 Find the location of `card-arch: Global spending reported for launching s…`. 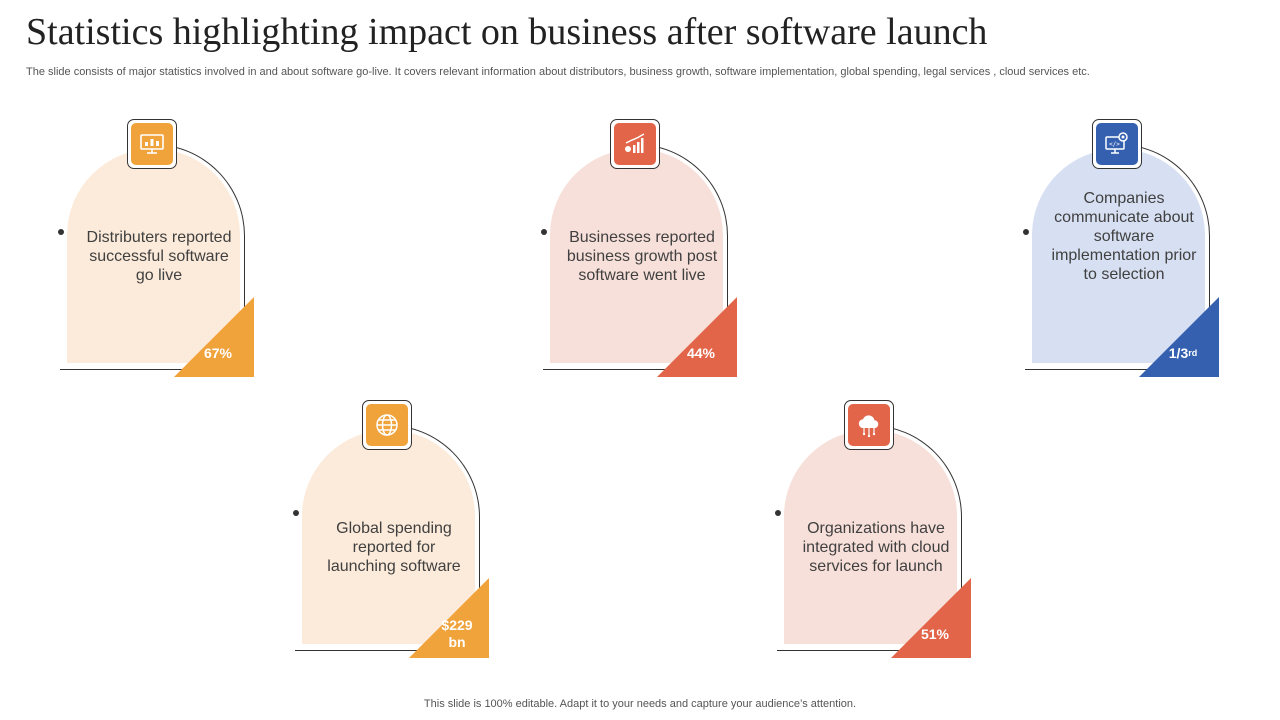

card-arch: Global spending reported for launching s… is located at coordinates (388, 537).